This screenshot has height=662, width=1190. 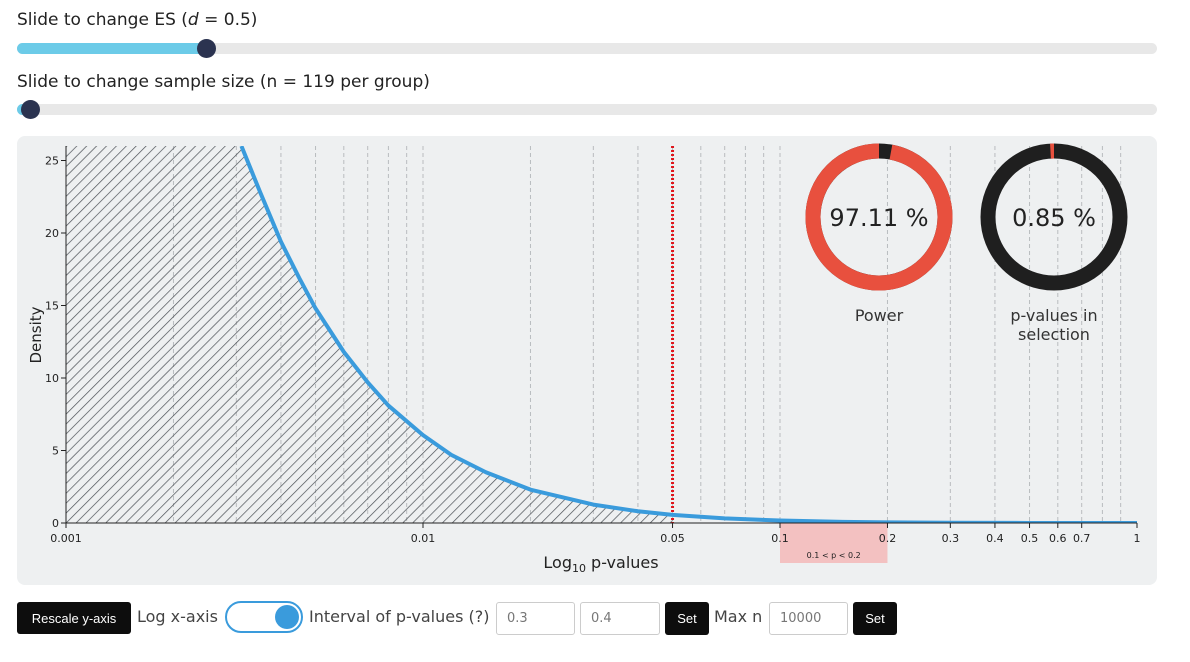 I want to click on selection-label: 0.1 < p < 0.2, so click(x=834, y=555).